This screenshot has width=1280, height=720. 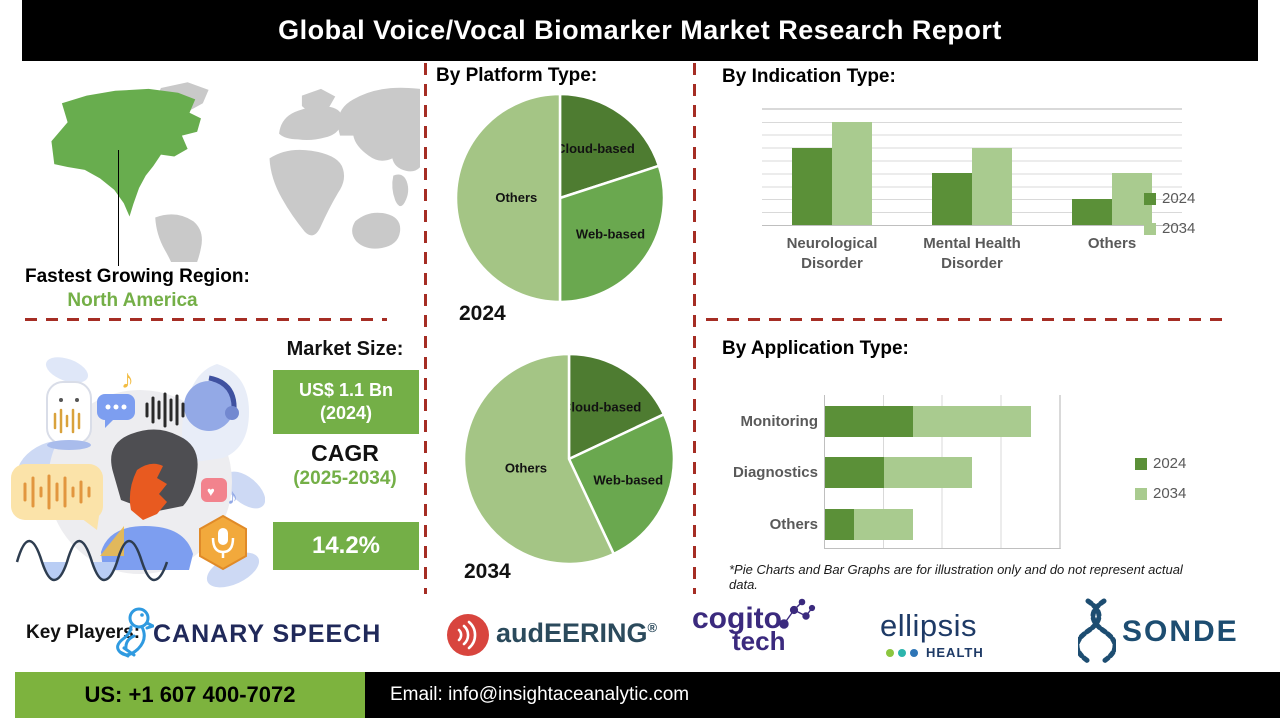 I want to click on map-asia, so click(x=378, y=129).